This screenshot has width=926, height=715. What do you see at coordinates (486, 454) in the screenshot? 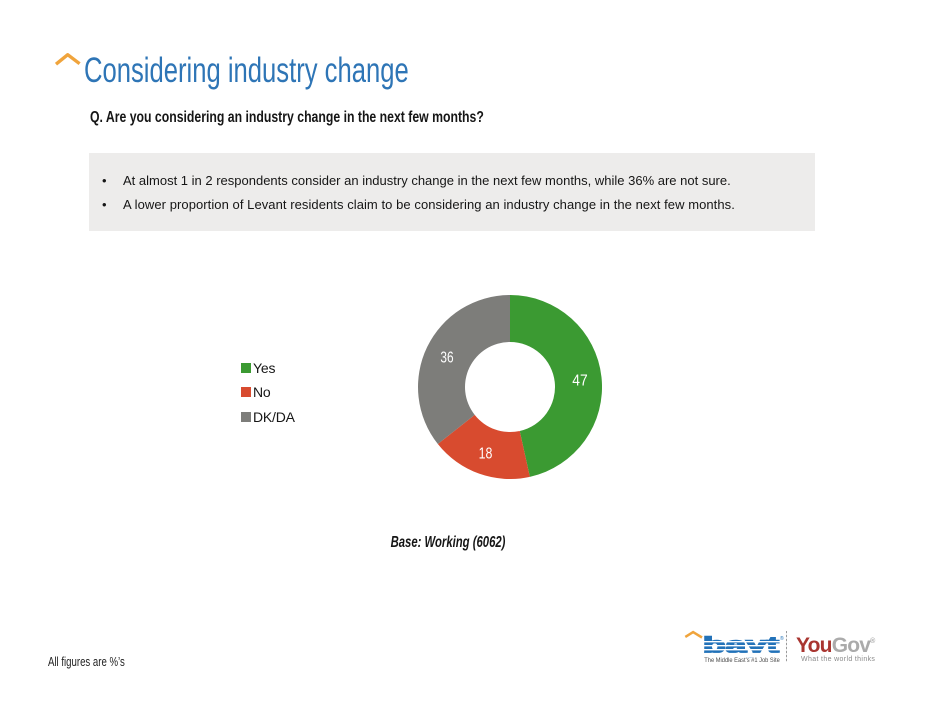
I see `svg-text: 18` at bounding box center [486, 454].